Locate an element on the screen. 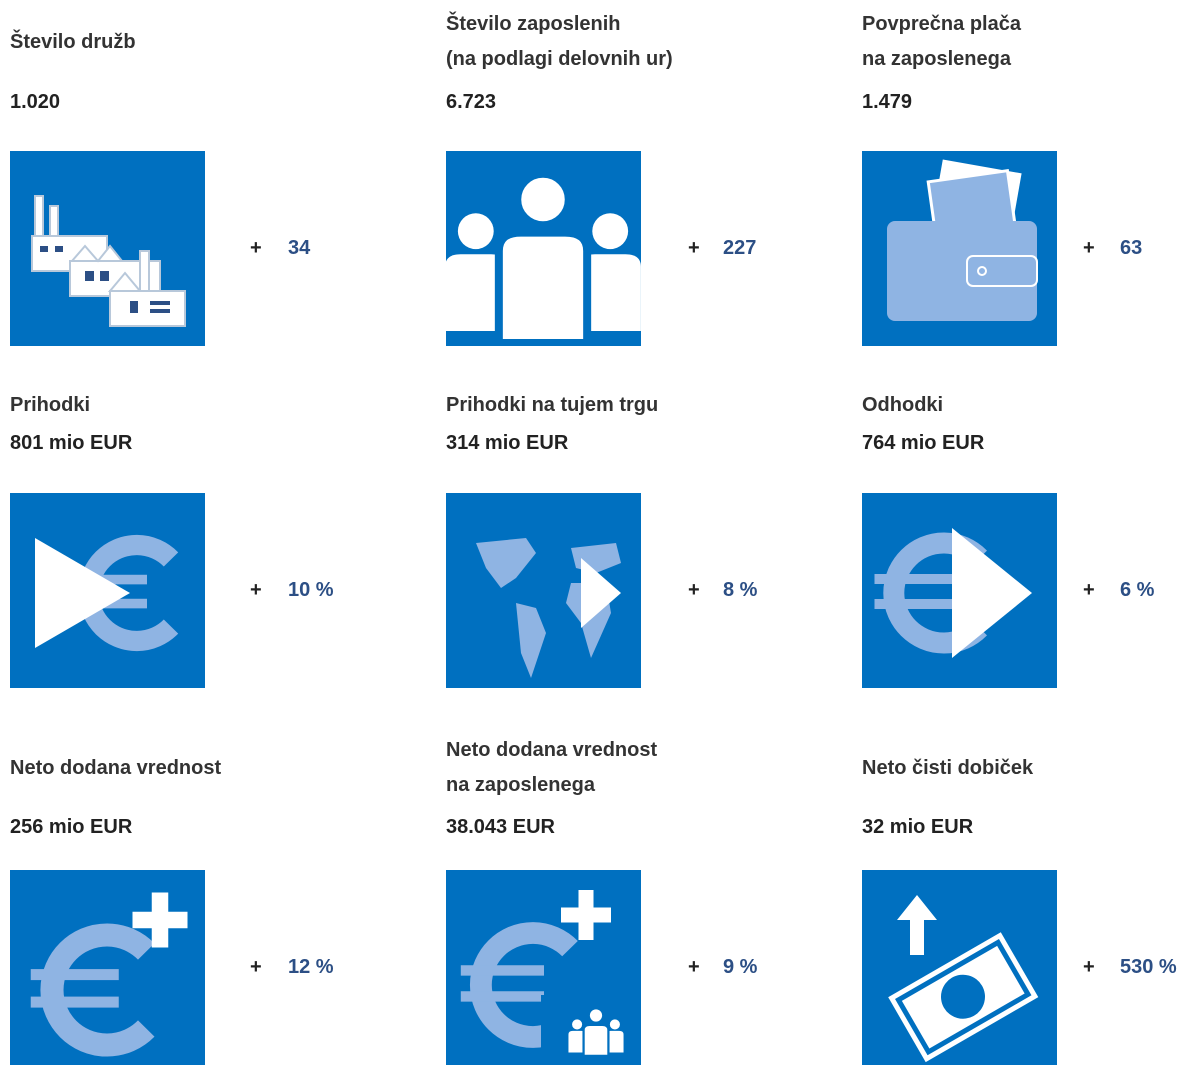 The height and width of the screenshot is (1065, 1190). title-line: Število družb is located at coordinates (73, 41).